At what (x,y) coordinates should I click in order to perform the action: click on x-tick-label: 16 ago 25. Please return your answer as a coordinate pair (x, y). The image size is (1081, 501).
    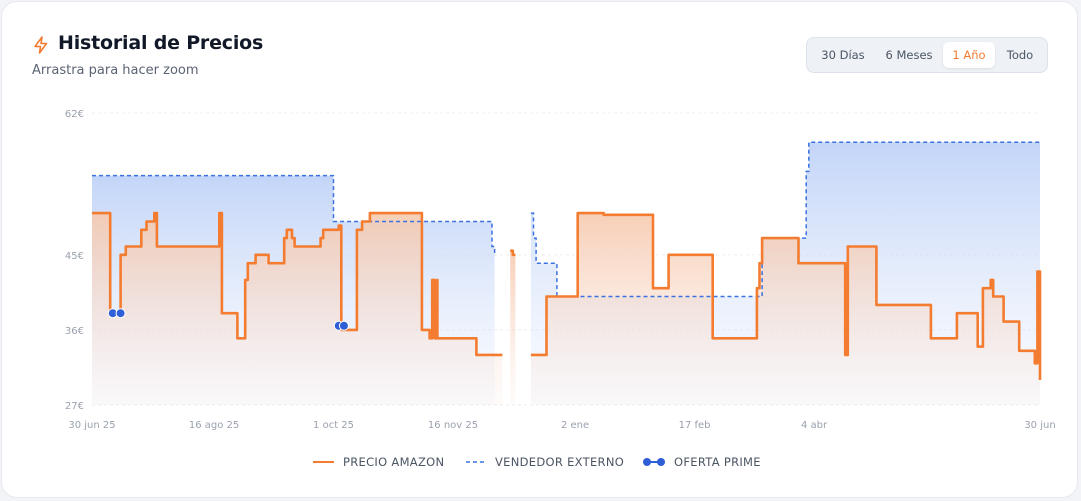
    Looking at the image, I should click on (214, 425).